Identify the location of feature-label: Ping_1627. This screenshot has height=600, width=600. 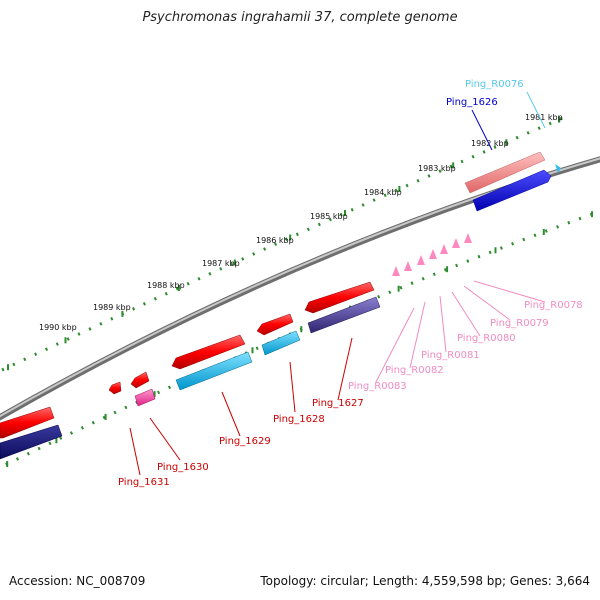
(338, 403).